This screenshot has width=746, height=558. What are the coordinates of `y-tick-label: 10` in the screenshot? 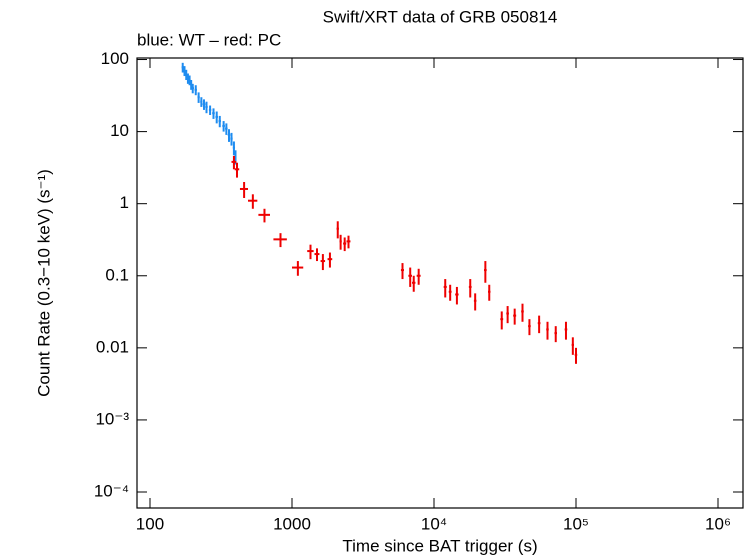 It's located at (119, 130).